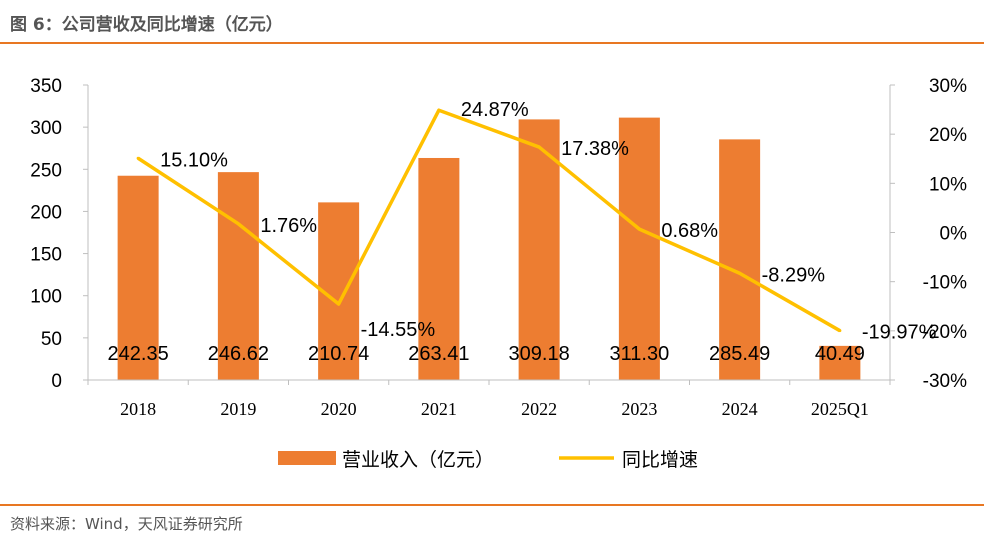  What do you see at coordinates (439, 110) in the screenshot?
I see `growth-point-2021` at bounding box center [439, 110].